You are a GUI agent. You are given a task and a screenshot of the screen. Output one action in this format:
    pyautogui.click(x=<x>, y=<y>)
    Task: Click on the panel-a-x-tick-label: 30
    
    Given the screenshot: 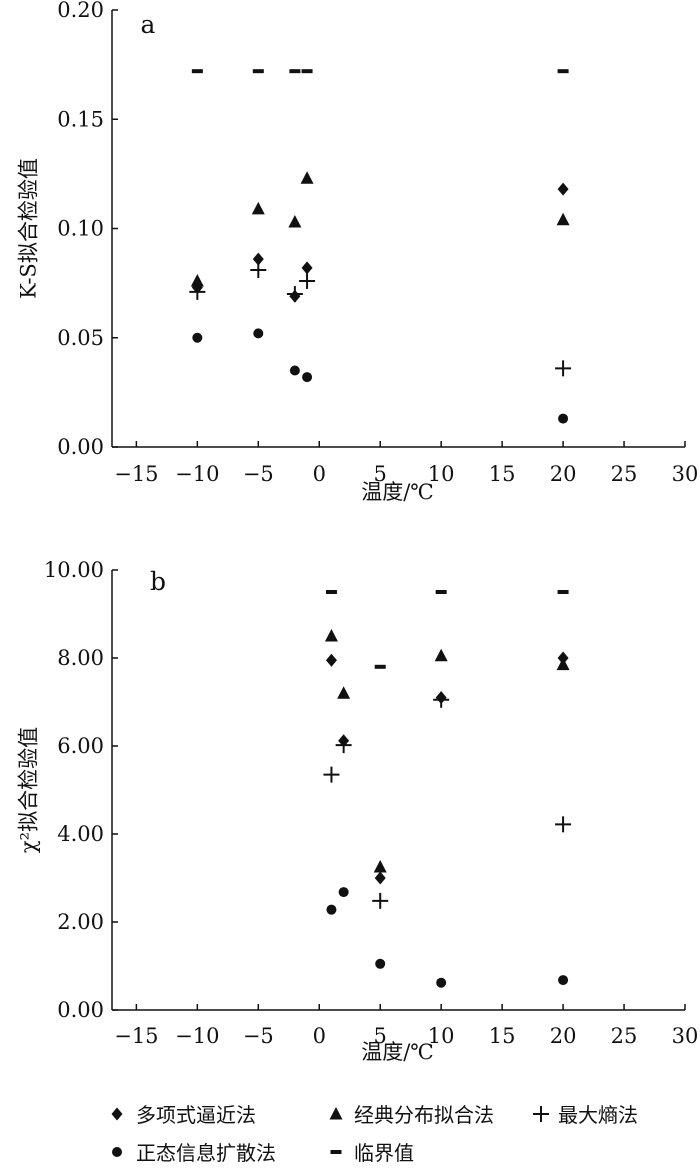 What is the action you would take?
    pyautogui.click(x=685, y=474)
    